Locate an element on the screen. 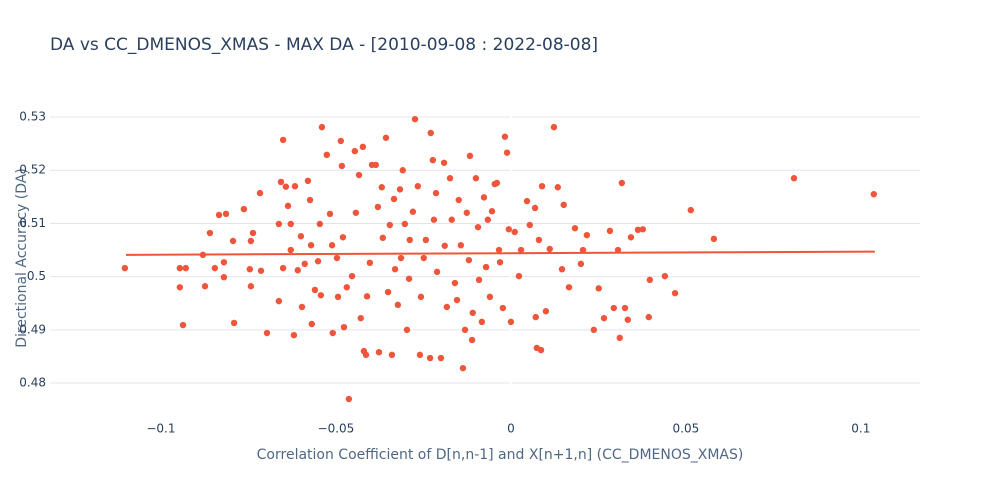 This screenshot has height=500, width=1000. y-tick-label: 0.5 is located at coordinates (36, 276).